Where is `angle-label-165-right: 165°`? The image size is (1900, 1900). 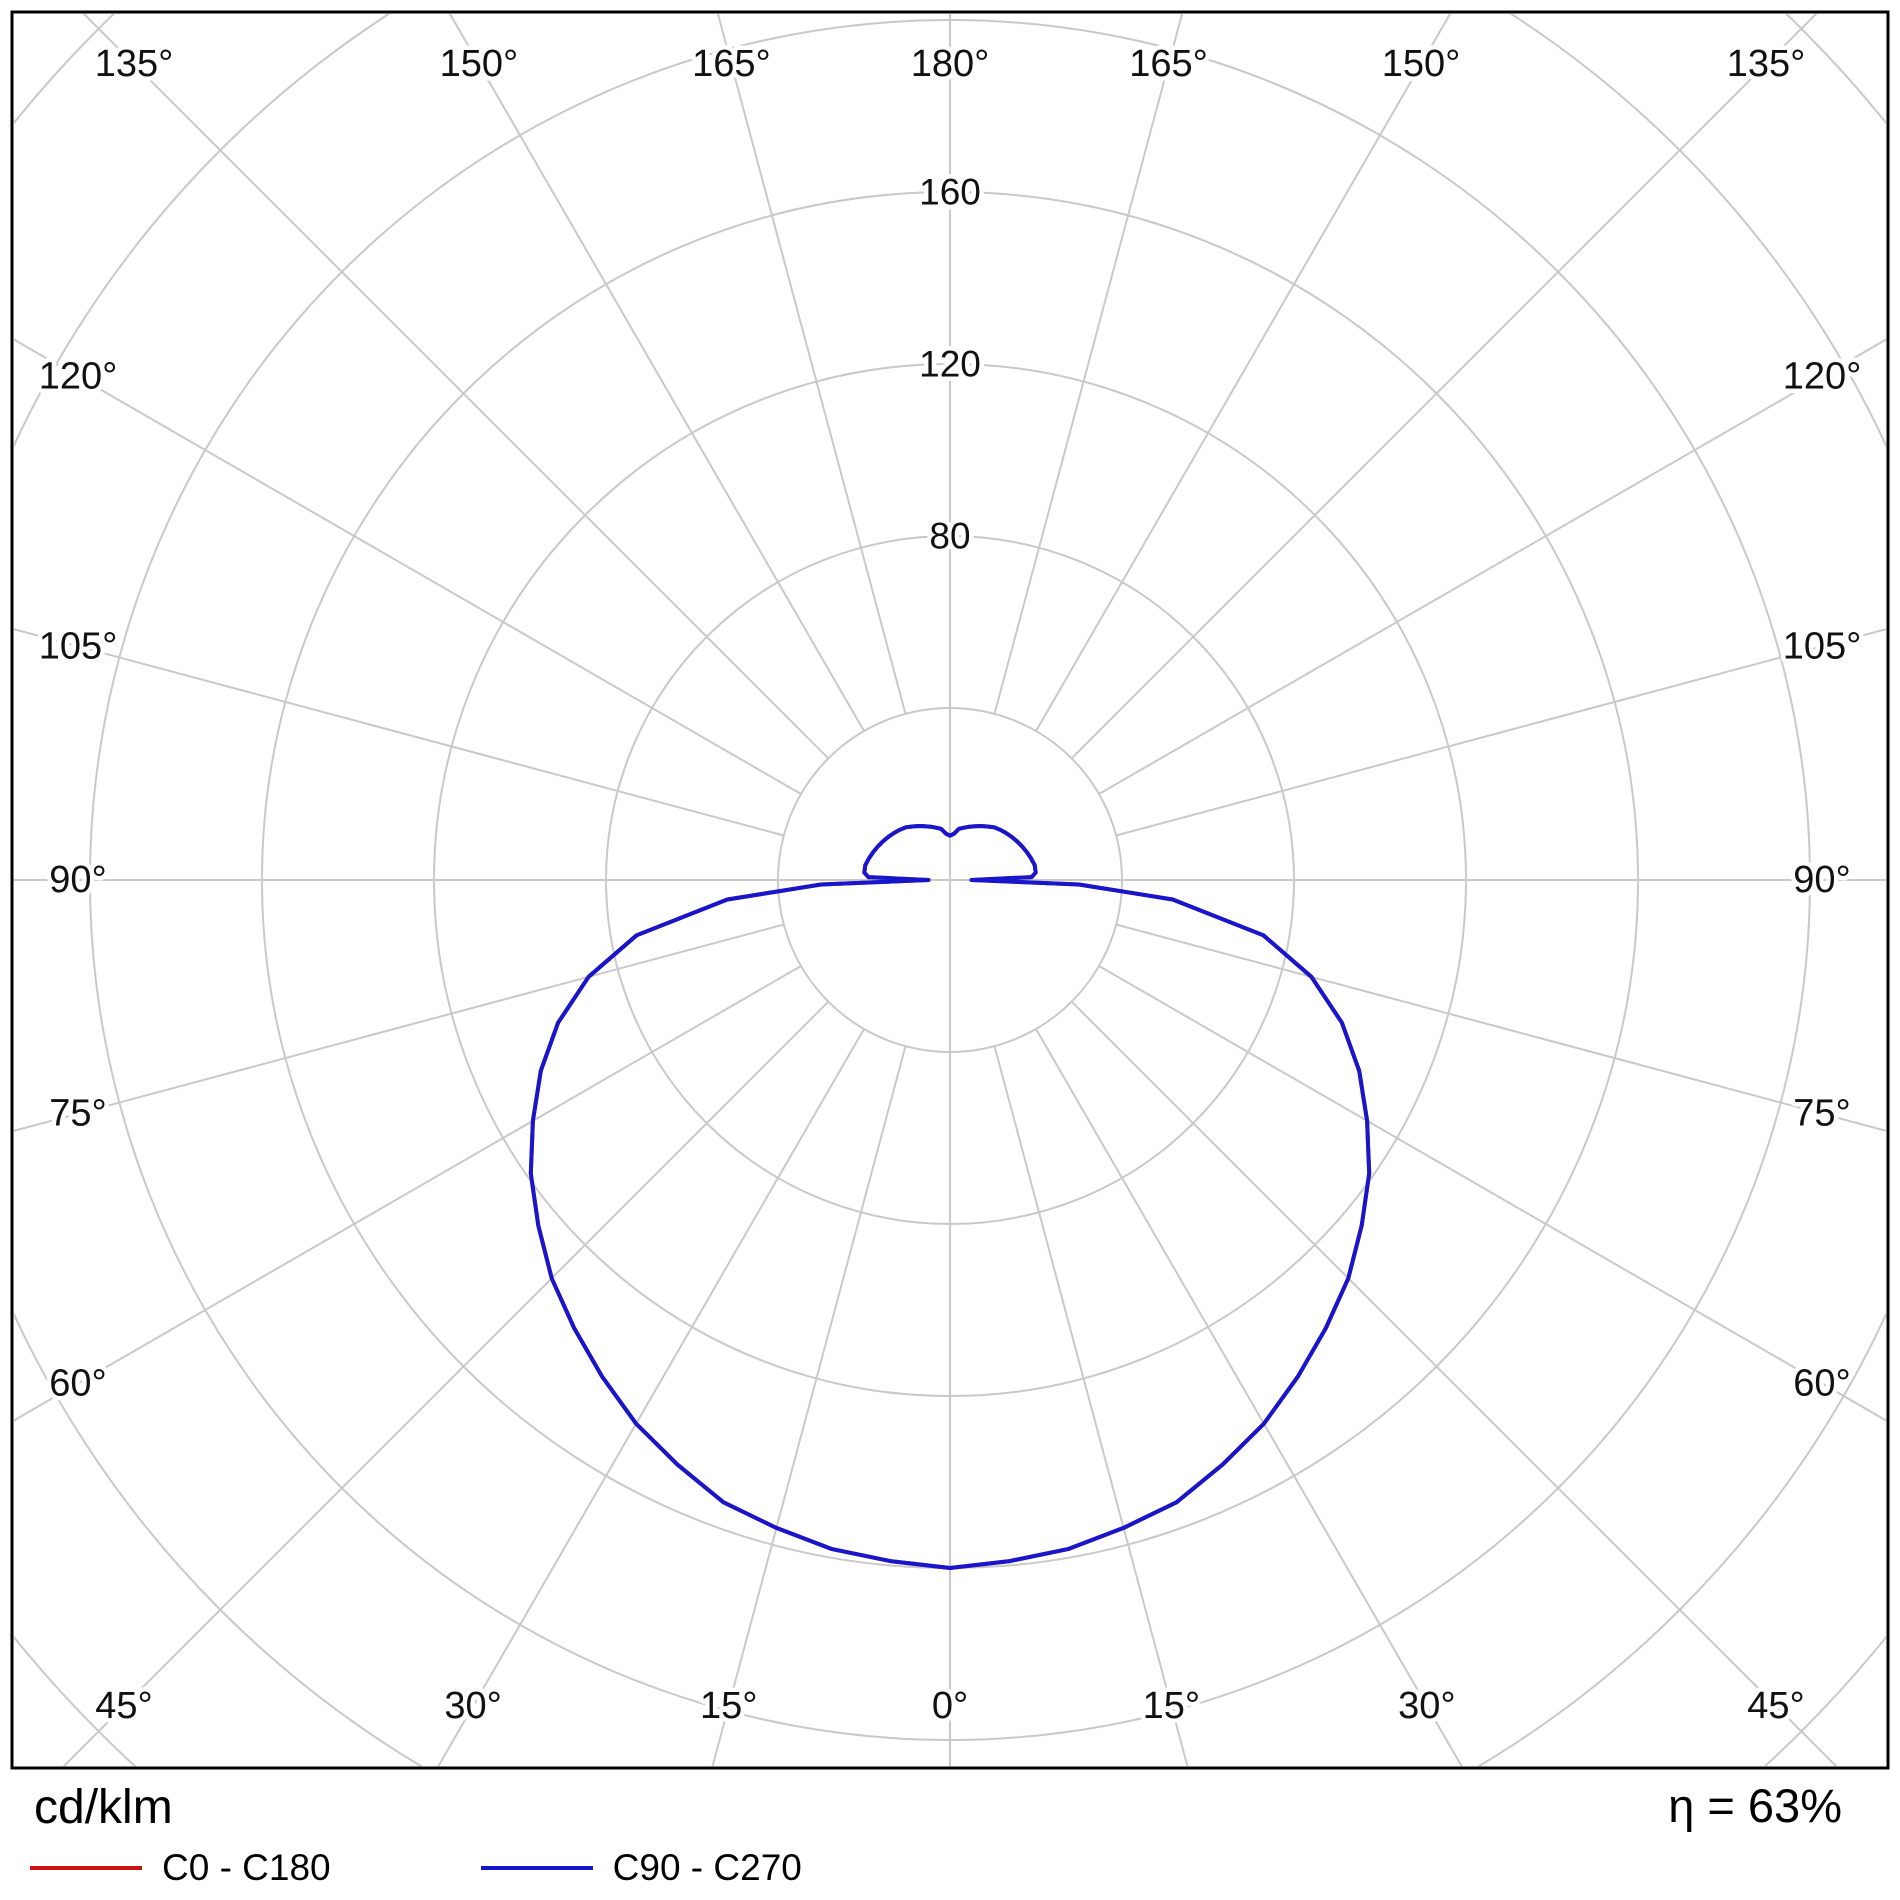 angle-label-165-right: 165° is located at coordinates (1168, 64).